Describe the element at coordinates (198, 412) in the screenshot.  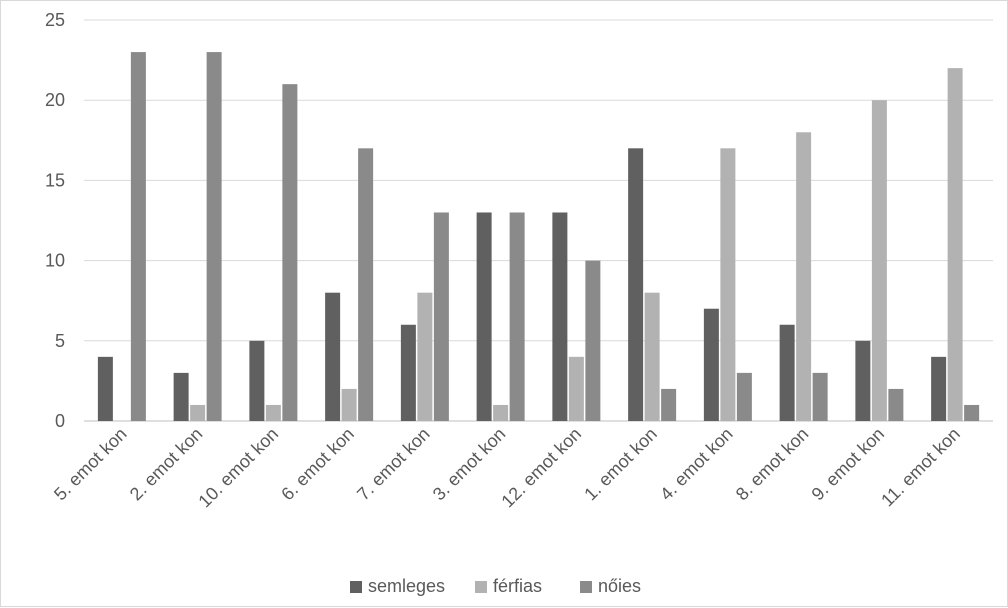
I see `bar-férfias-2` at that location.